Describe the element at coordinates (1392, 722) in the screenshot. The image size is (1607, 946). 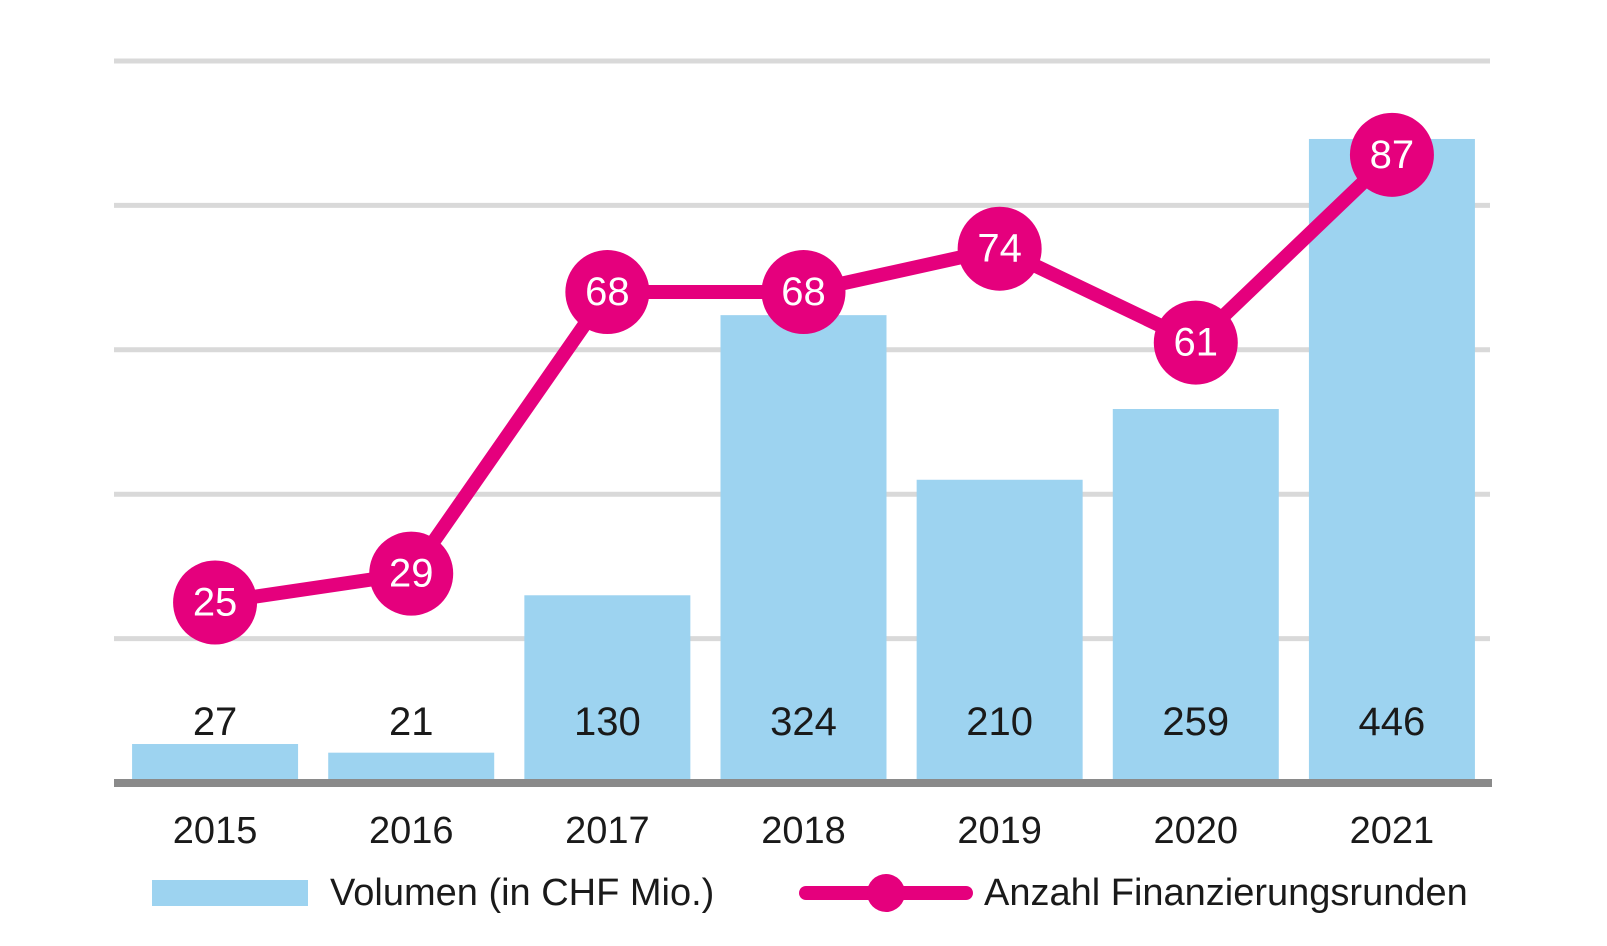
I see `bar-value-label: 446` at that location.